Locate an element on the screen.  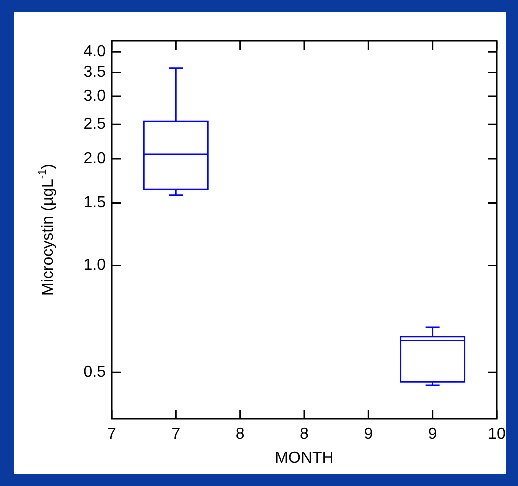
y-tick-label: 3.0 is located at coordinates (95, 96).